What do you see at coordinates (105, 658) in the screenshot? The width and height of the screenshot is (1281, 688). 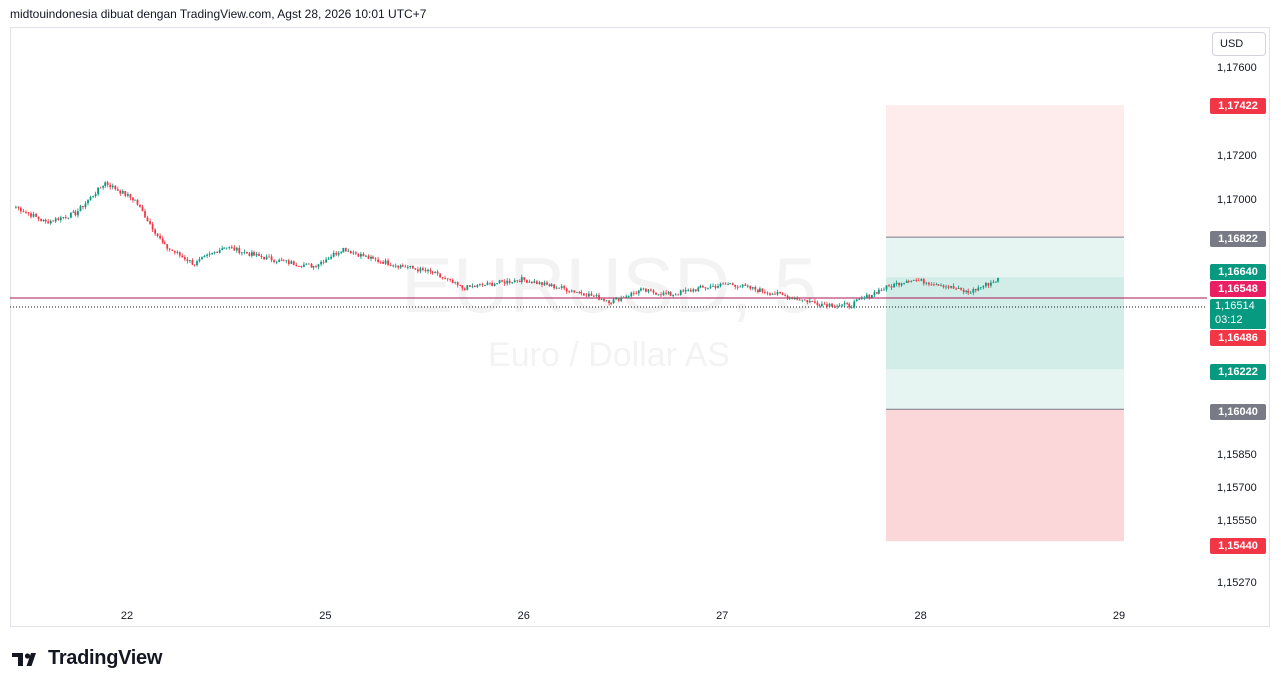 I see `tradingview-logo-text: TradingView` at bounding box center [105, 658].